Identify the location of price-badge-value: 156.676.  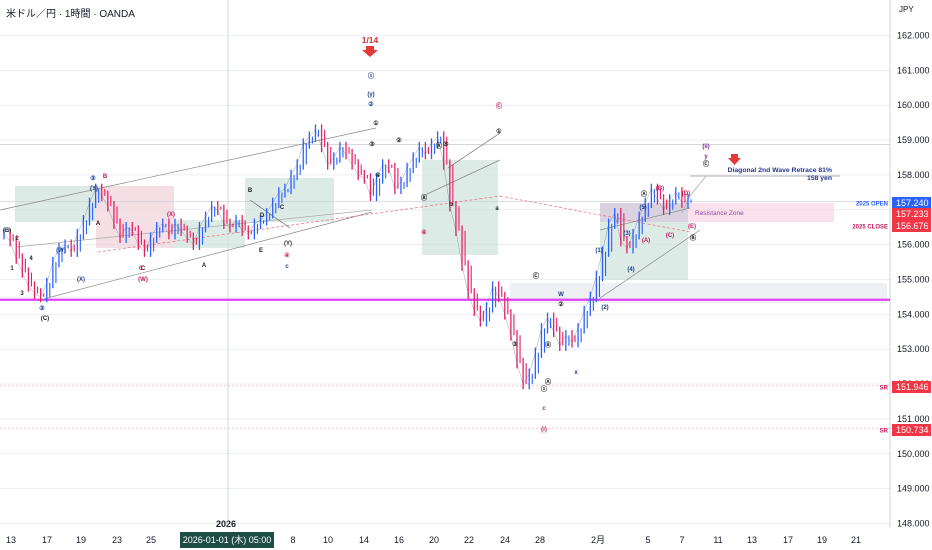
(912, 226).